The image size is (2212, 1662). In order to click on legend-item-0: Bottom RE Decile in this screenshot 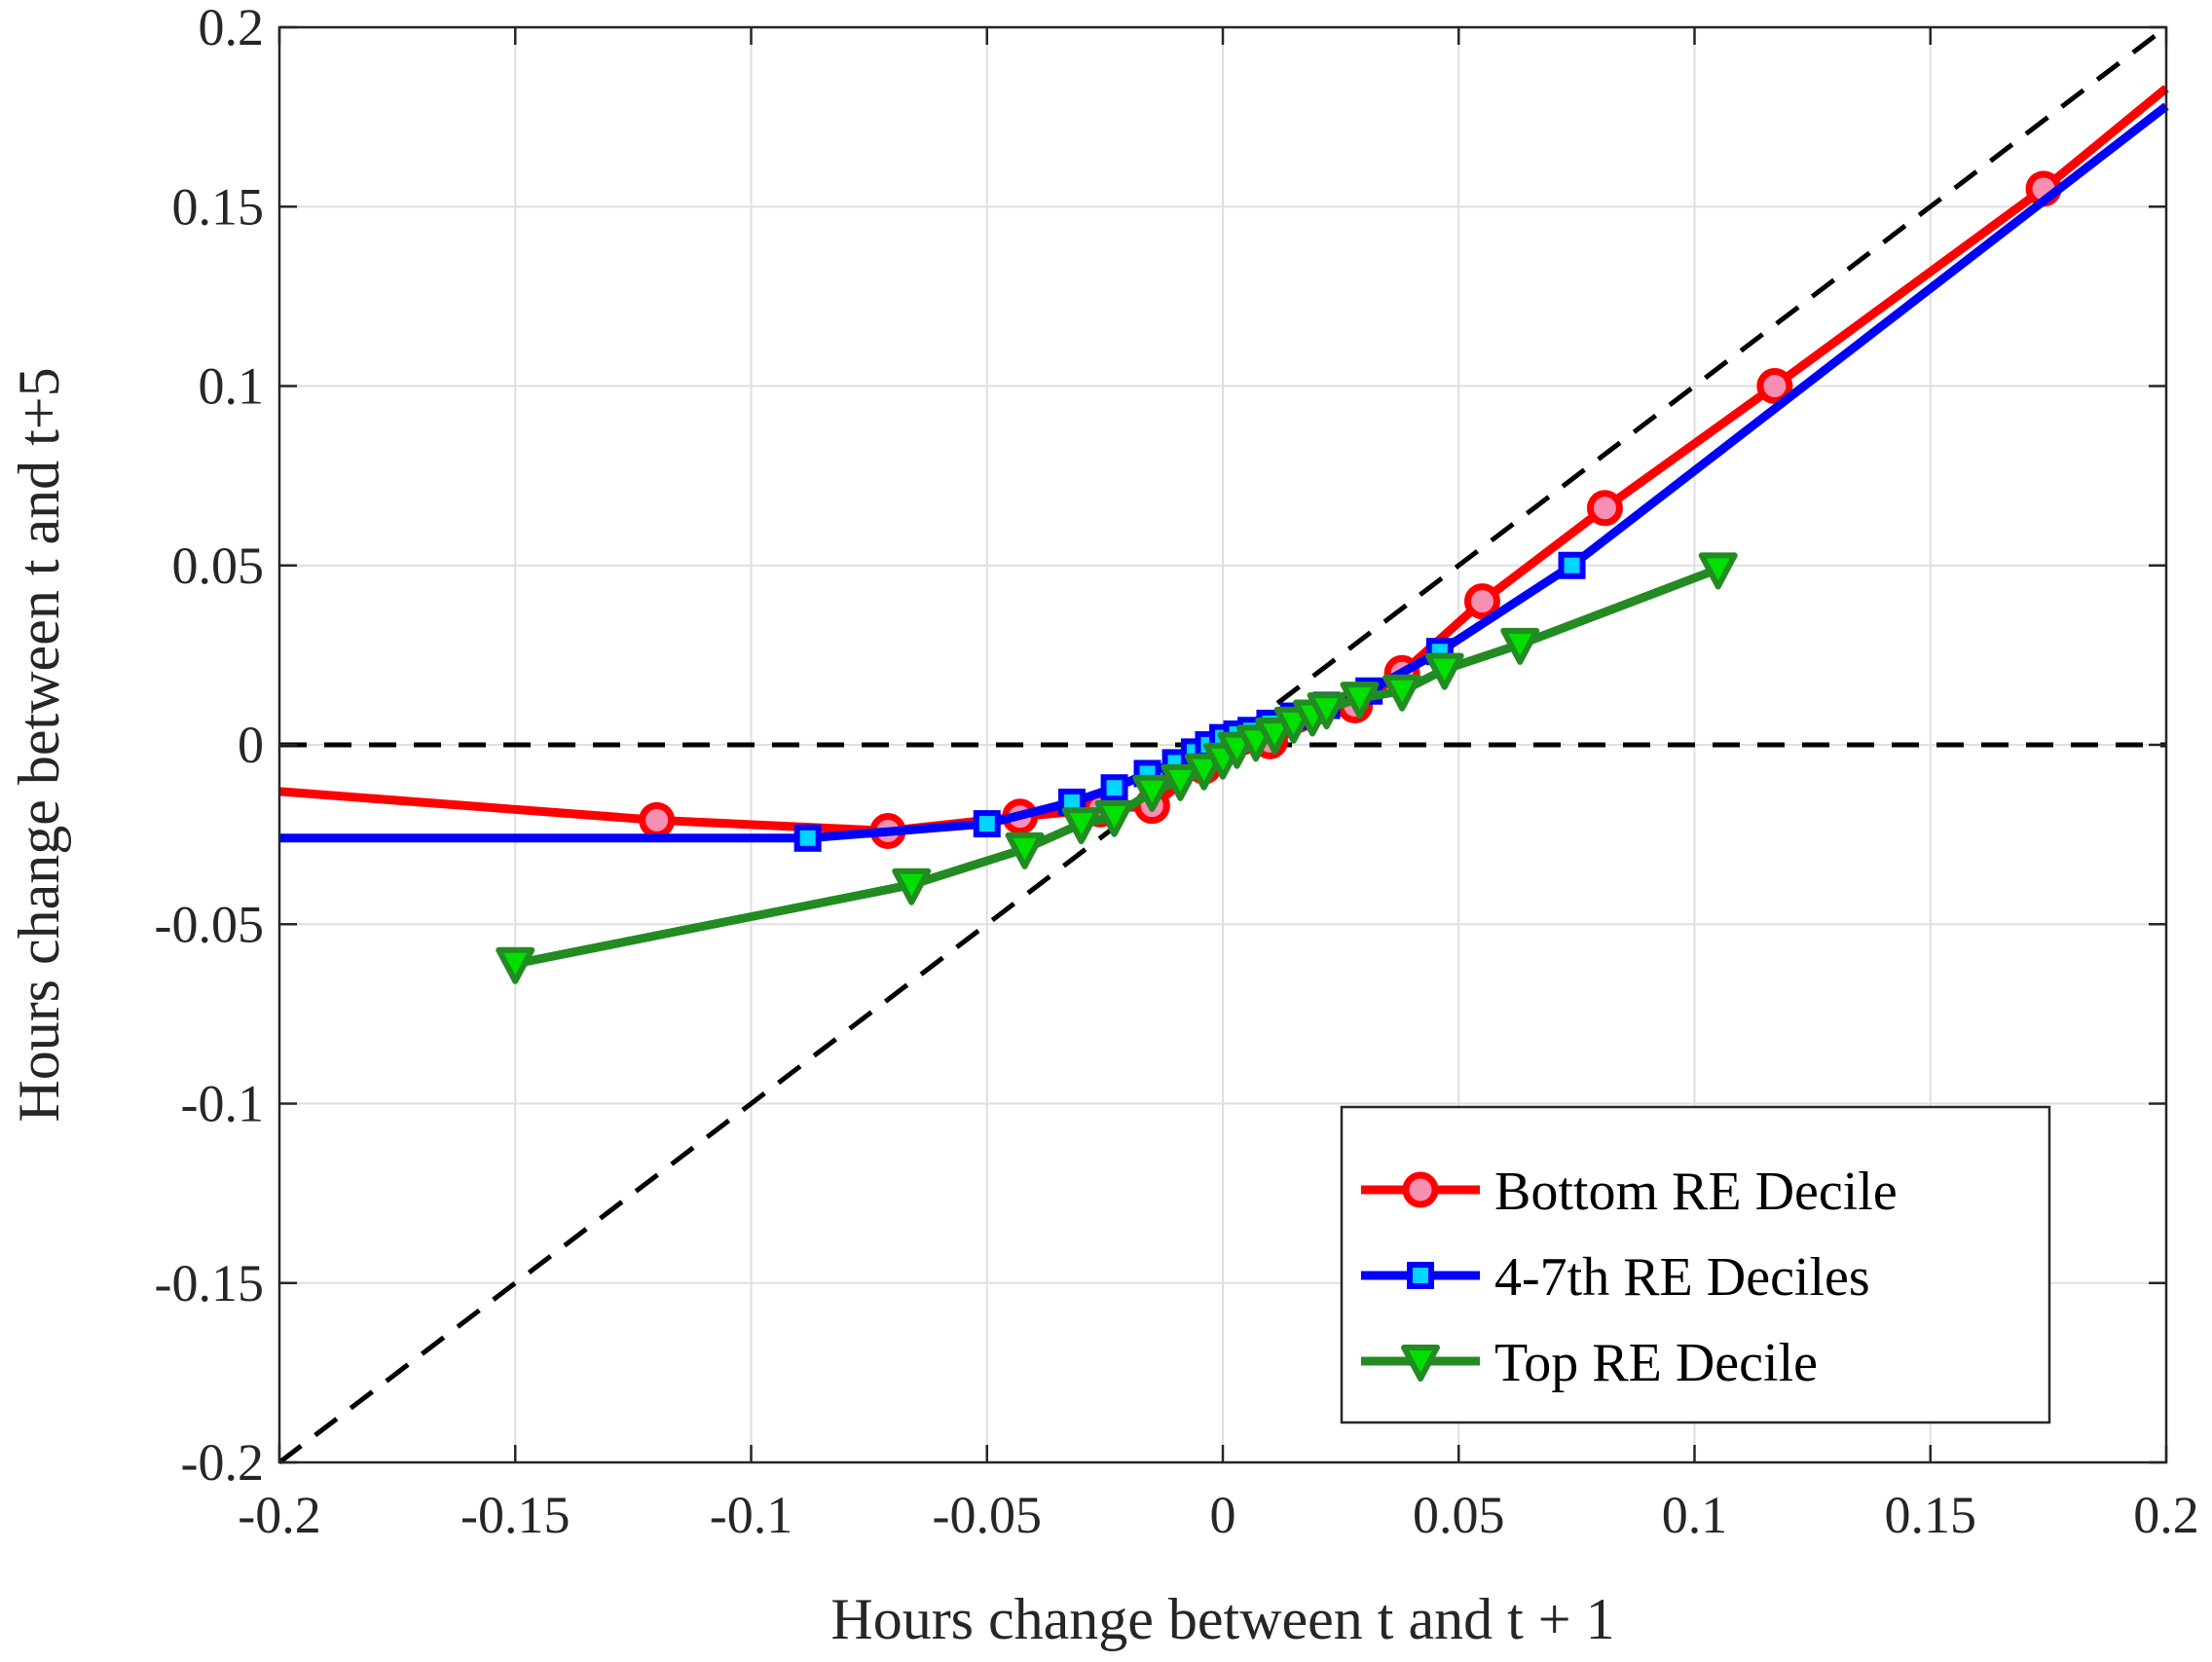, I will do `click(1629, 1192)`.